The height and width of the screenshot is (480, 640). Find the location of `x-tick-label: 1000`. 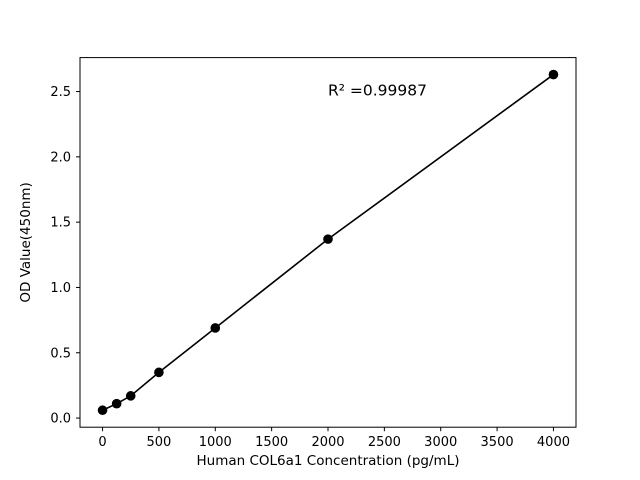

x-tick-label: 1000 is located at coordinates (215, 442).